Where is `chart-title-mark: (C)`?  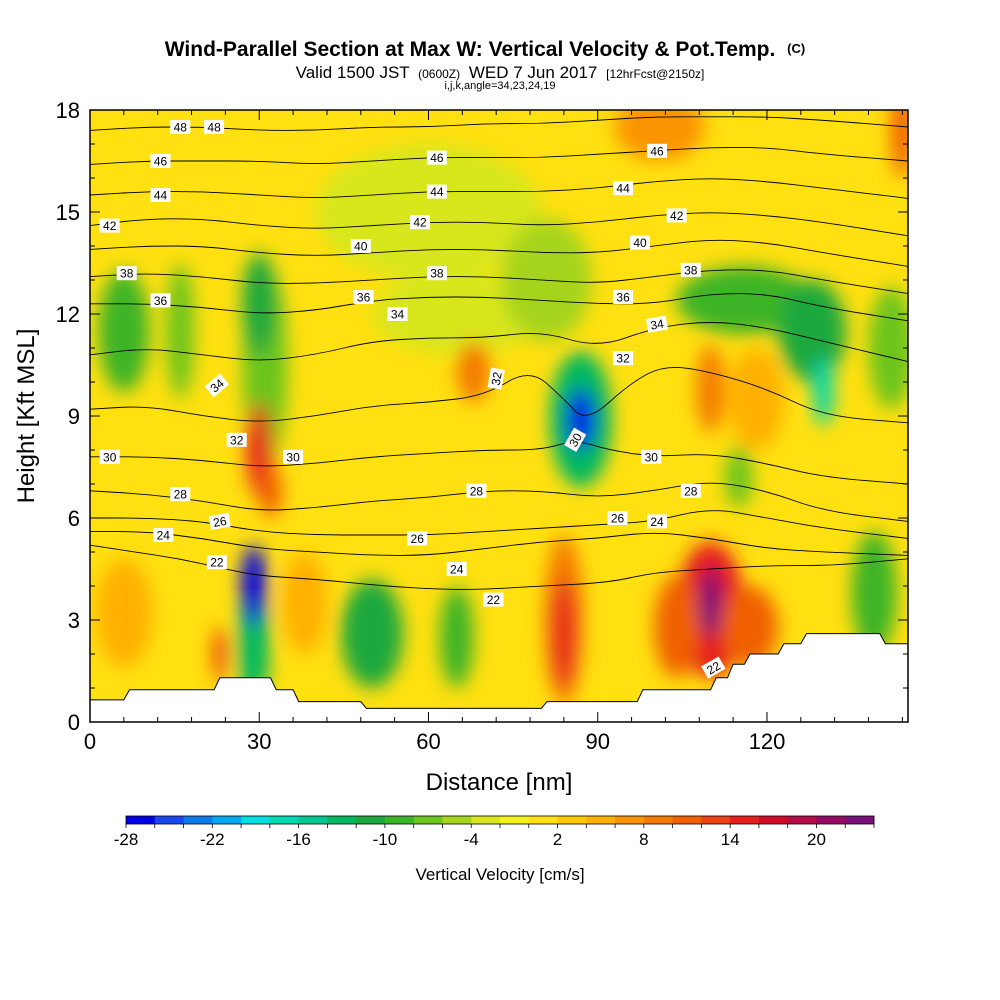 chart-title-mark: (C) is located at coordinates (796, 48).